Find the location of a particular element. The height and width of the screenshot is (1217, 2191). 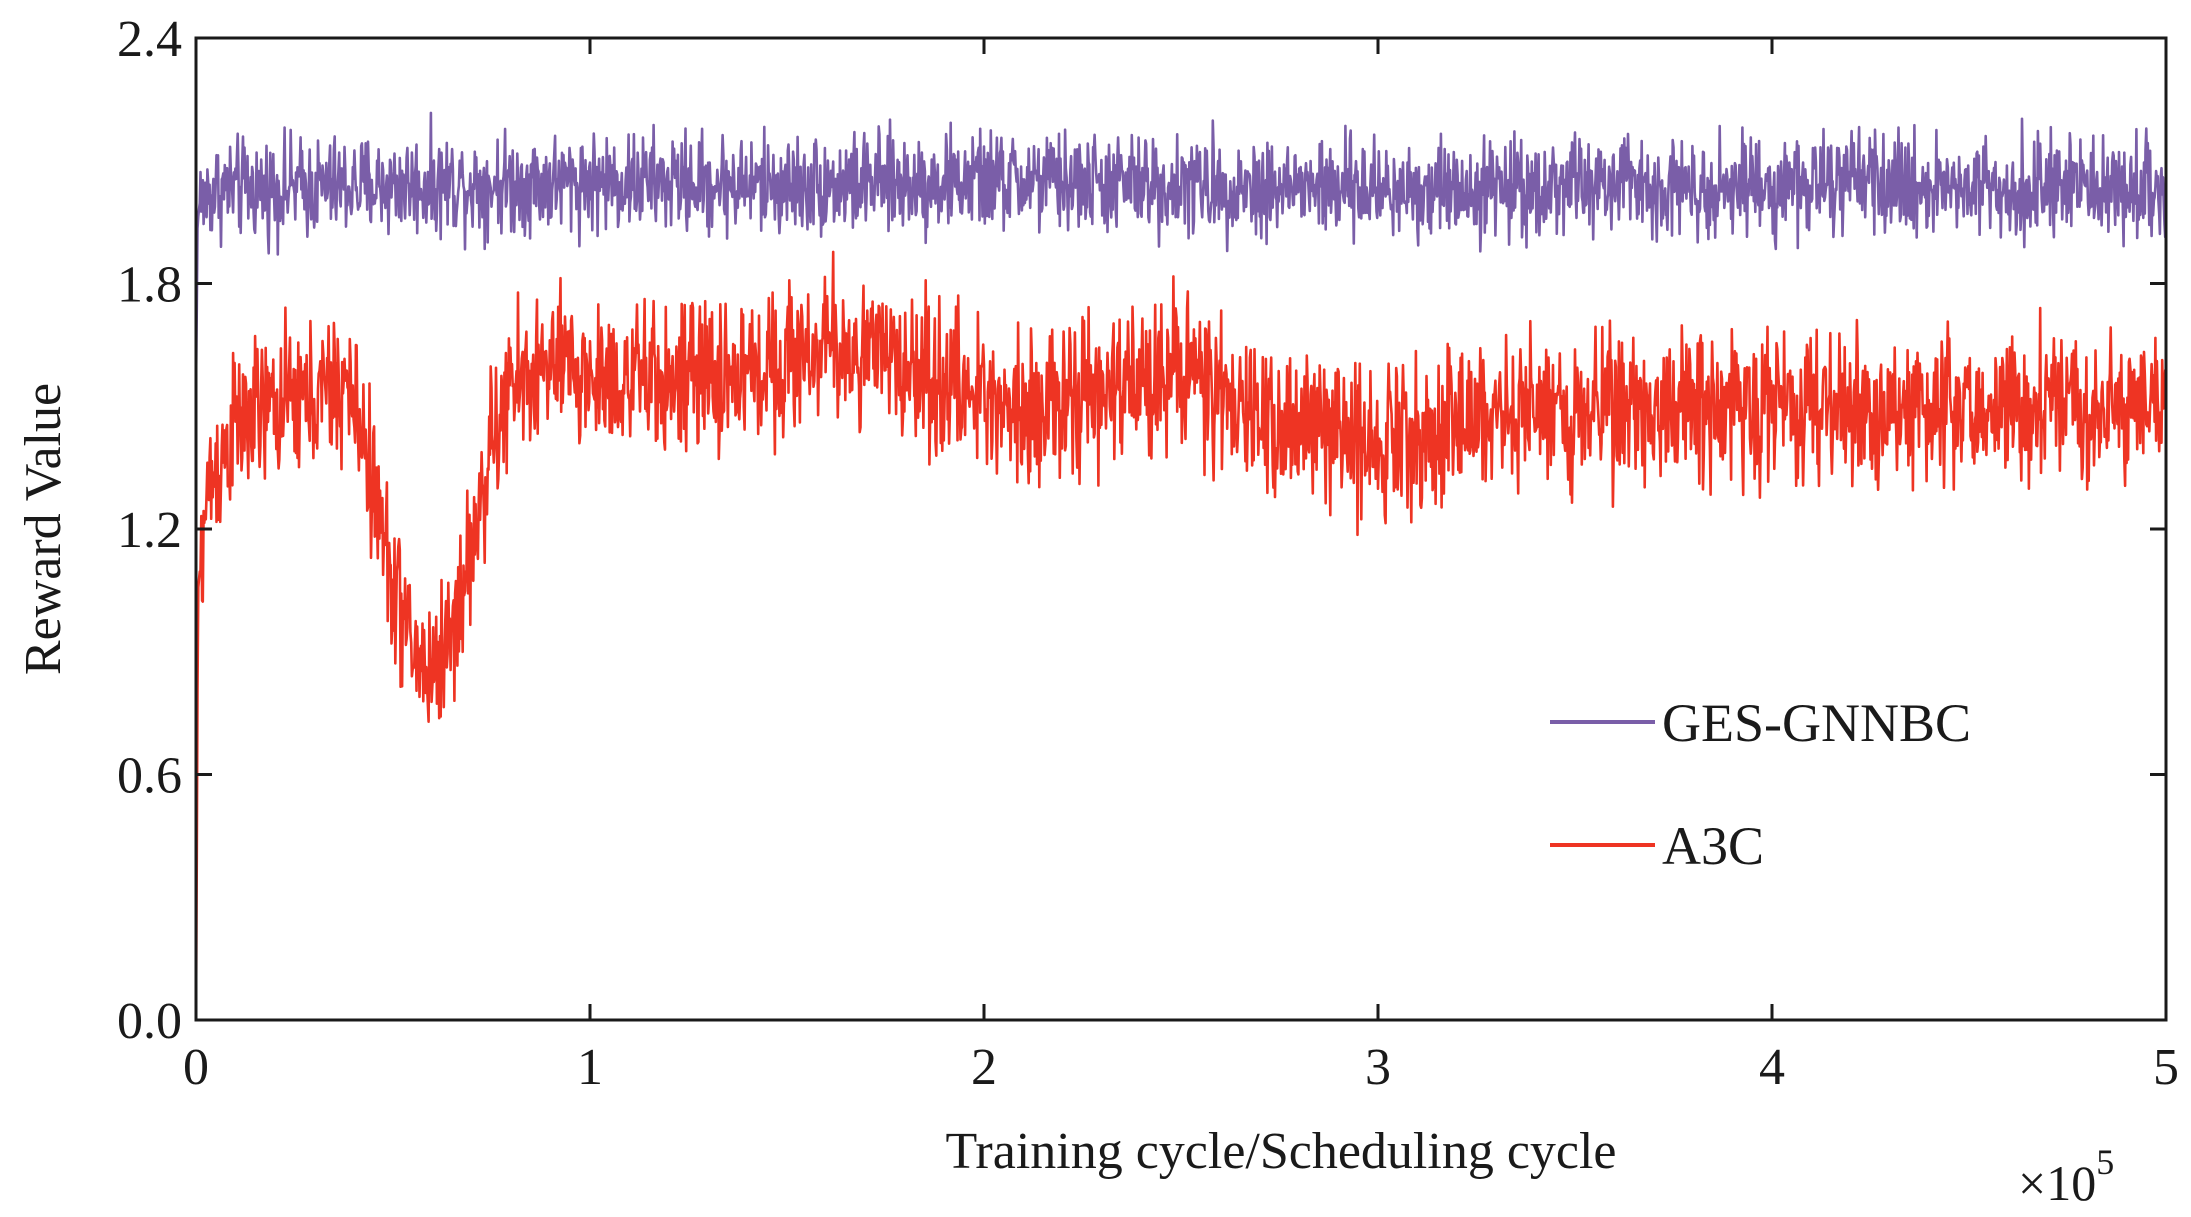

x-tick-label: 1 is located at coordinates (590, 1067).